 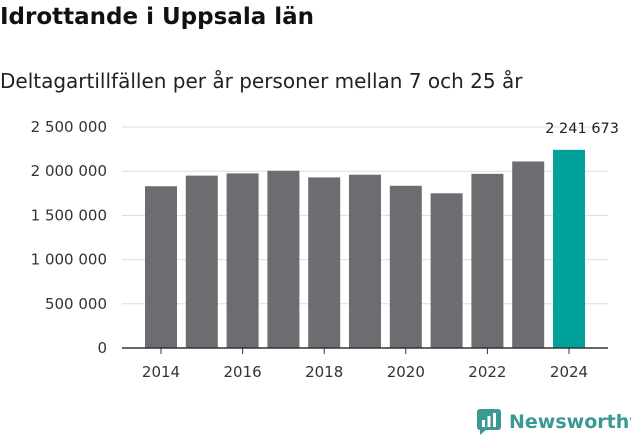 What do you see at coordinates (161, 372) in the screenshot?
I see `x-tick-label: 2014` at bounding box center [161, 372].